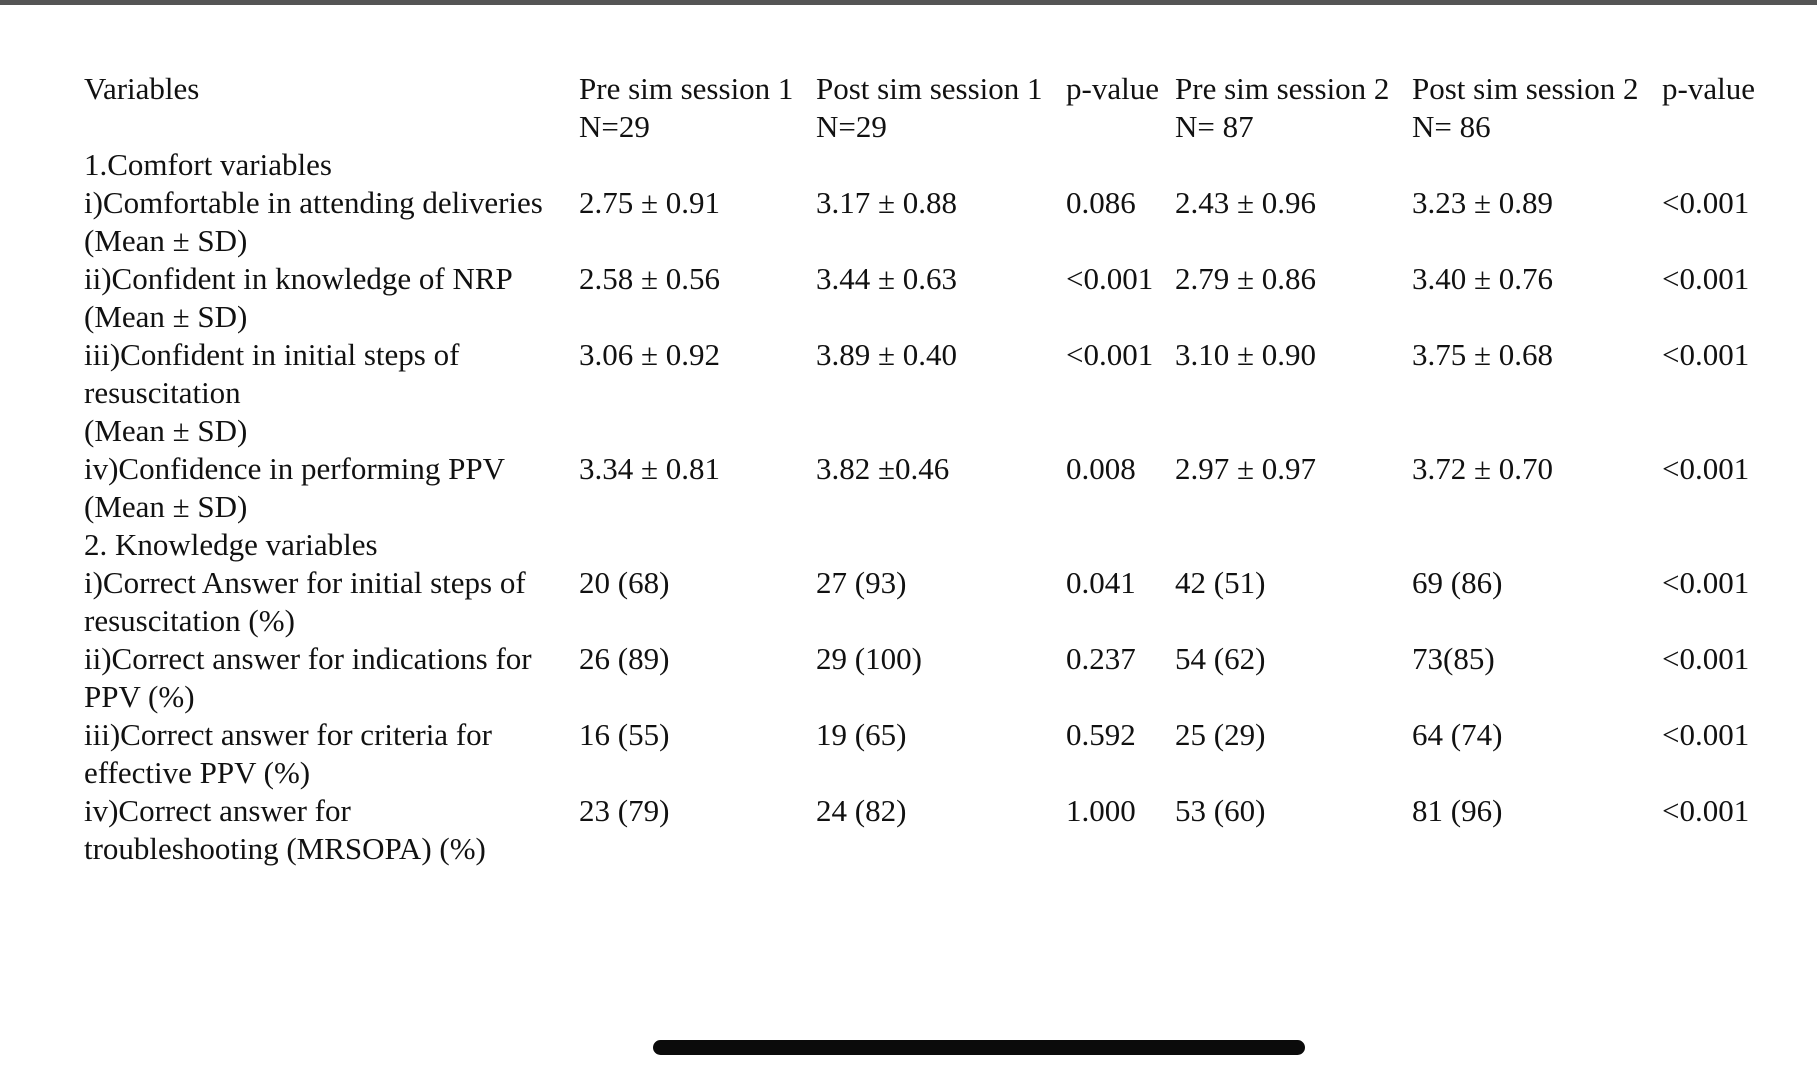 The image size is (1817, 1079). I want to click on header-line: N= 87, so click(1214, 126).